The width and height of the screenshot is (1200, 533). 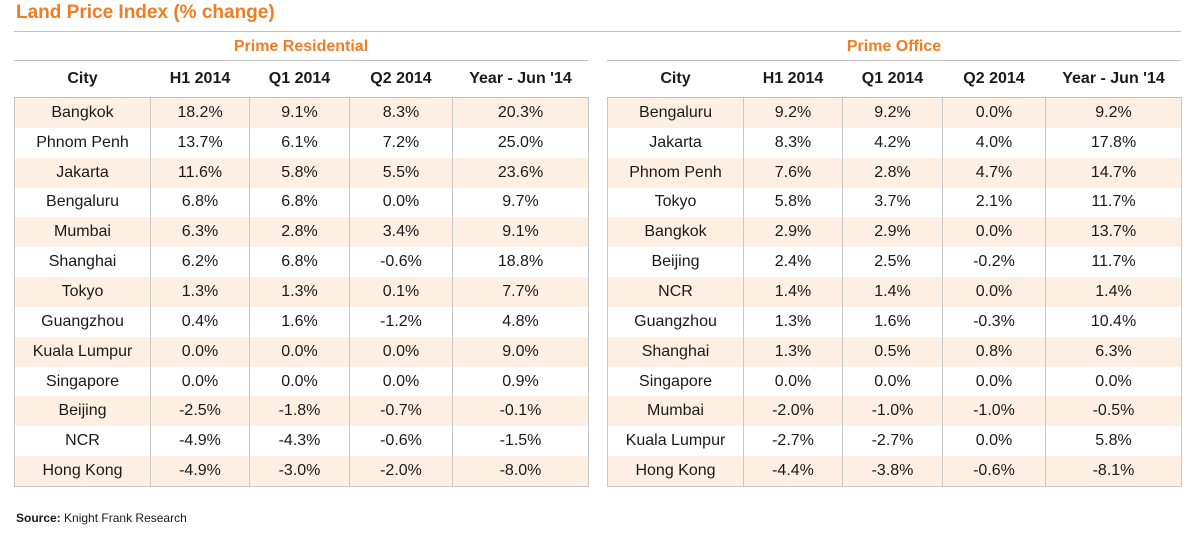 I want to click on table-row: Mumbai 6.3% 2.8% 3.4% 9.1%, so click(x=301, y=232).